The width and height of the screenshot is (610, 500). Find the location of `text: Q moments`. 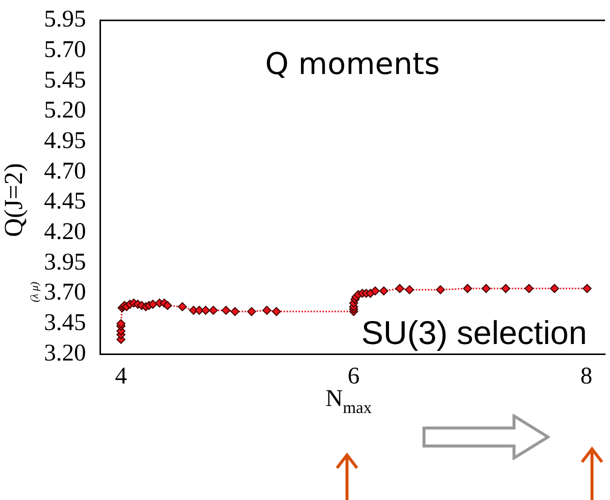

text: Q moments is located at coordinates (352, 64).